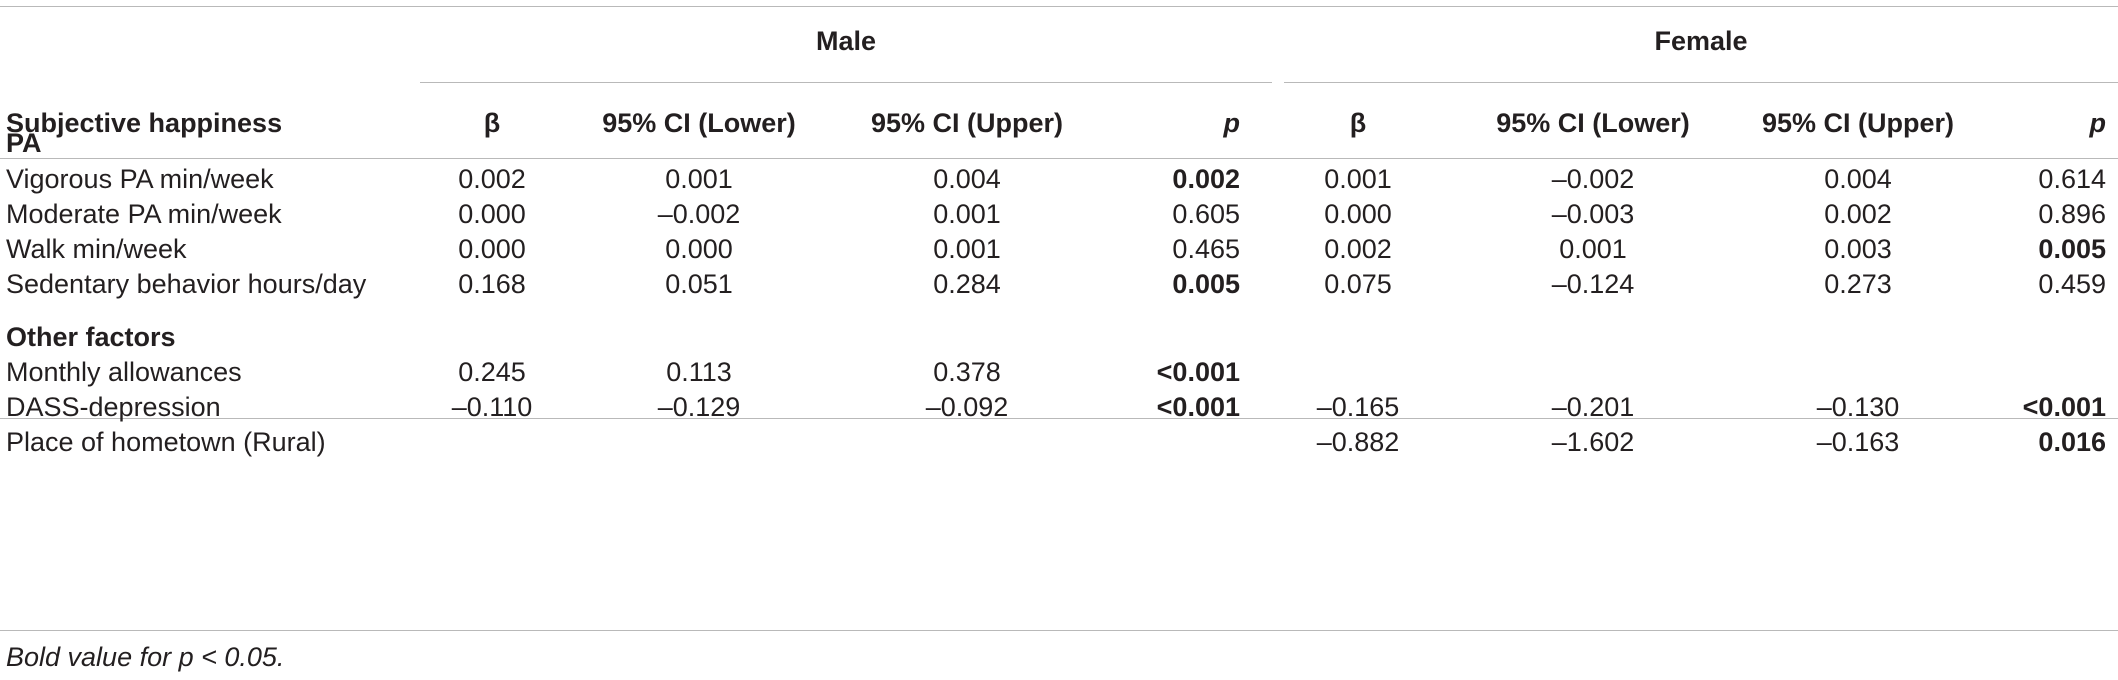  I want to click on male-group-rule, so click(846, 82).